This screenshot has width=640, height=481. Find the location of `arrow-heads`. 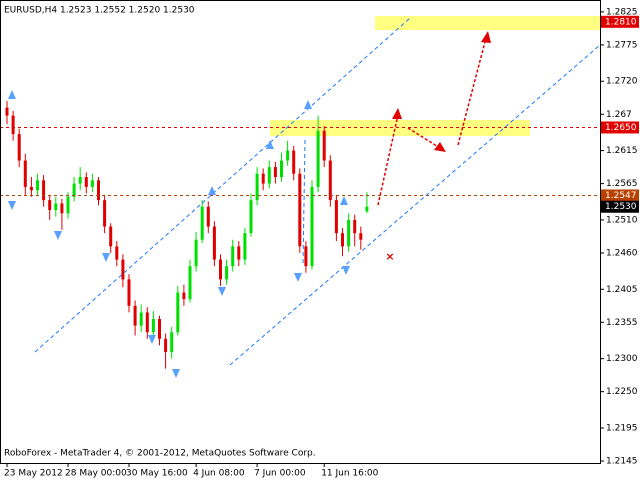

arrow-heads is located at coordinates (441, 91).